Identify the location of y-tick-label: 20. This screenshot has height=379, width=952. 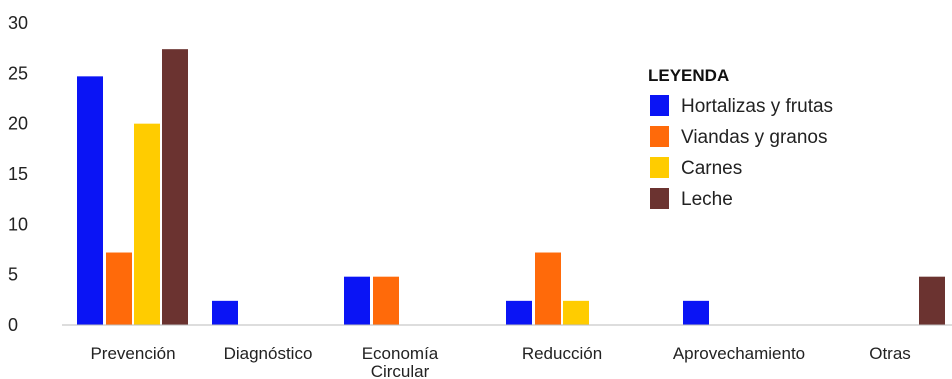
(18, 124).